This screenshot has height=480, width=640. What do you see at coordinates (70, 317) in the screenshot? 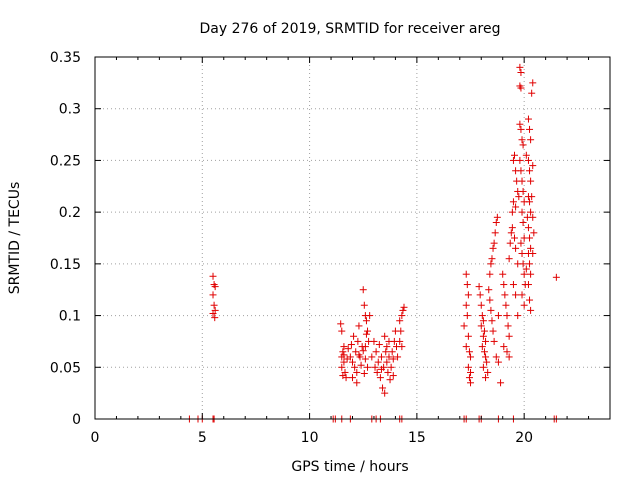
I see `y-tick-label: 0.1` at bounding box center [70, 317].